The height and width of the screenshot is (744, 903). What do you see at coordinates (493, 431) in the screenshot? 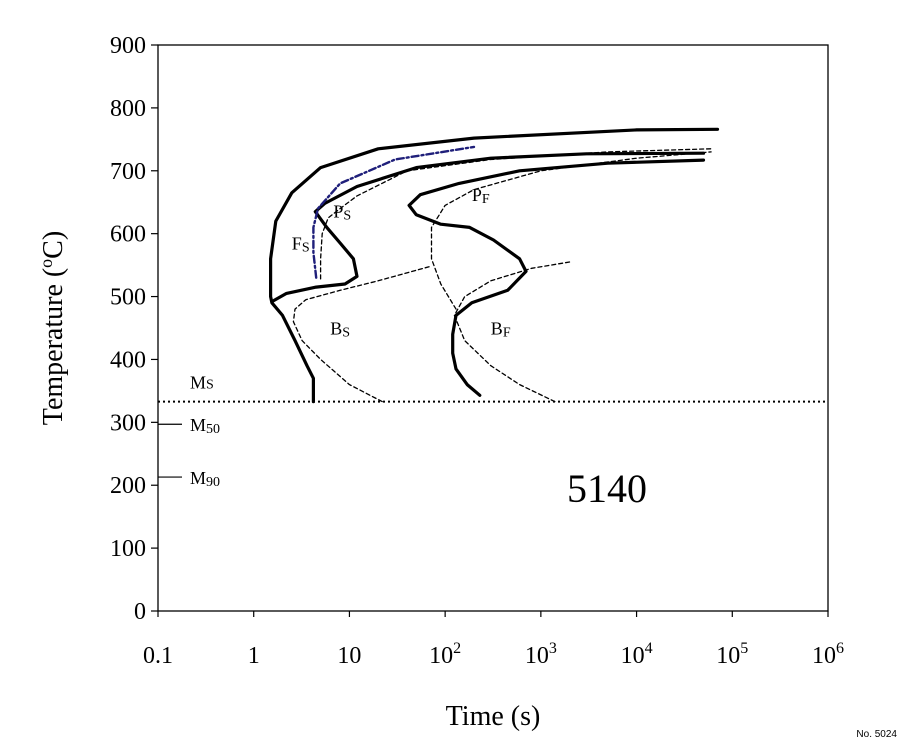
I see `martensite-lines: MS M50 M90` at bounding box center [493, 431].